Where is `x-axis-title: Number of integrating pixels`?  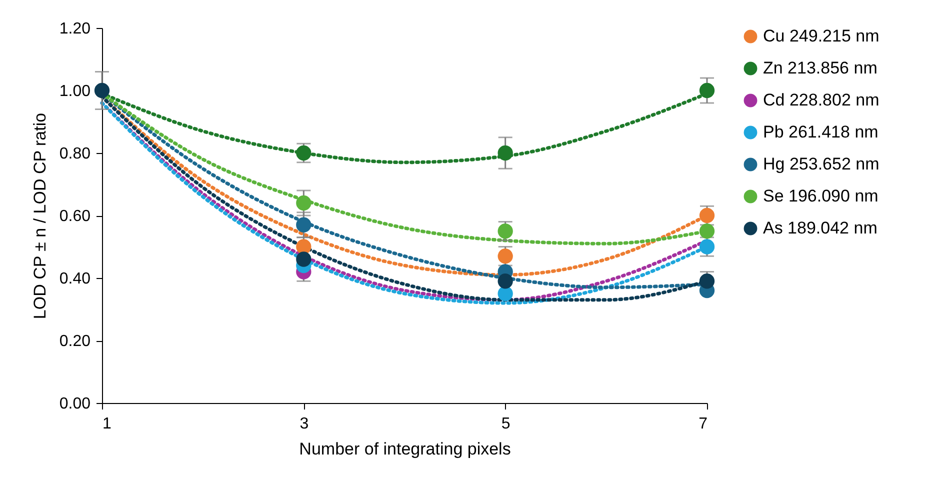 x-axis-title: Number of integrating pixels is located at coordinates (405, 449).